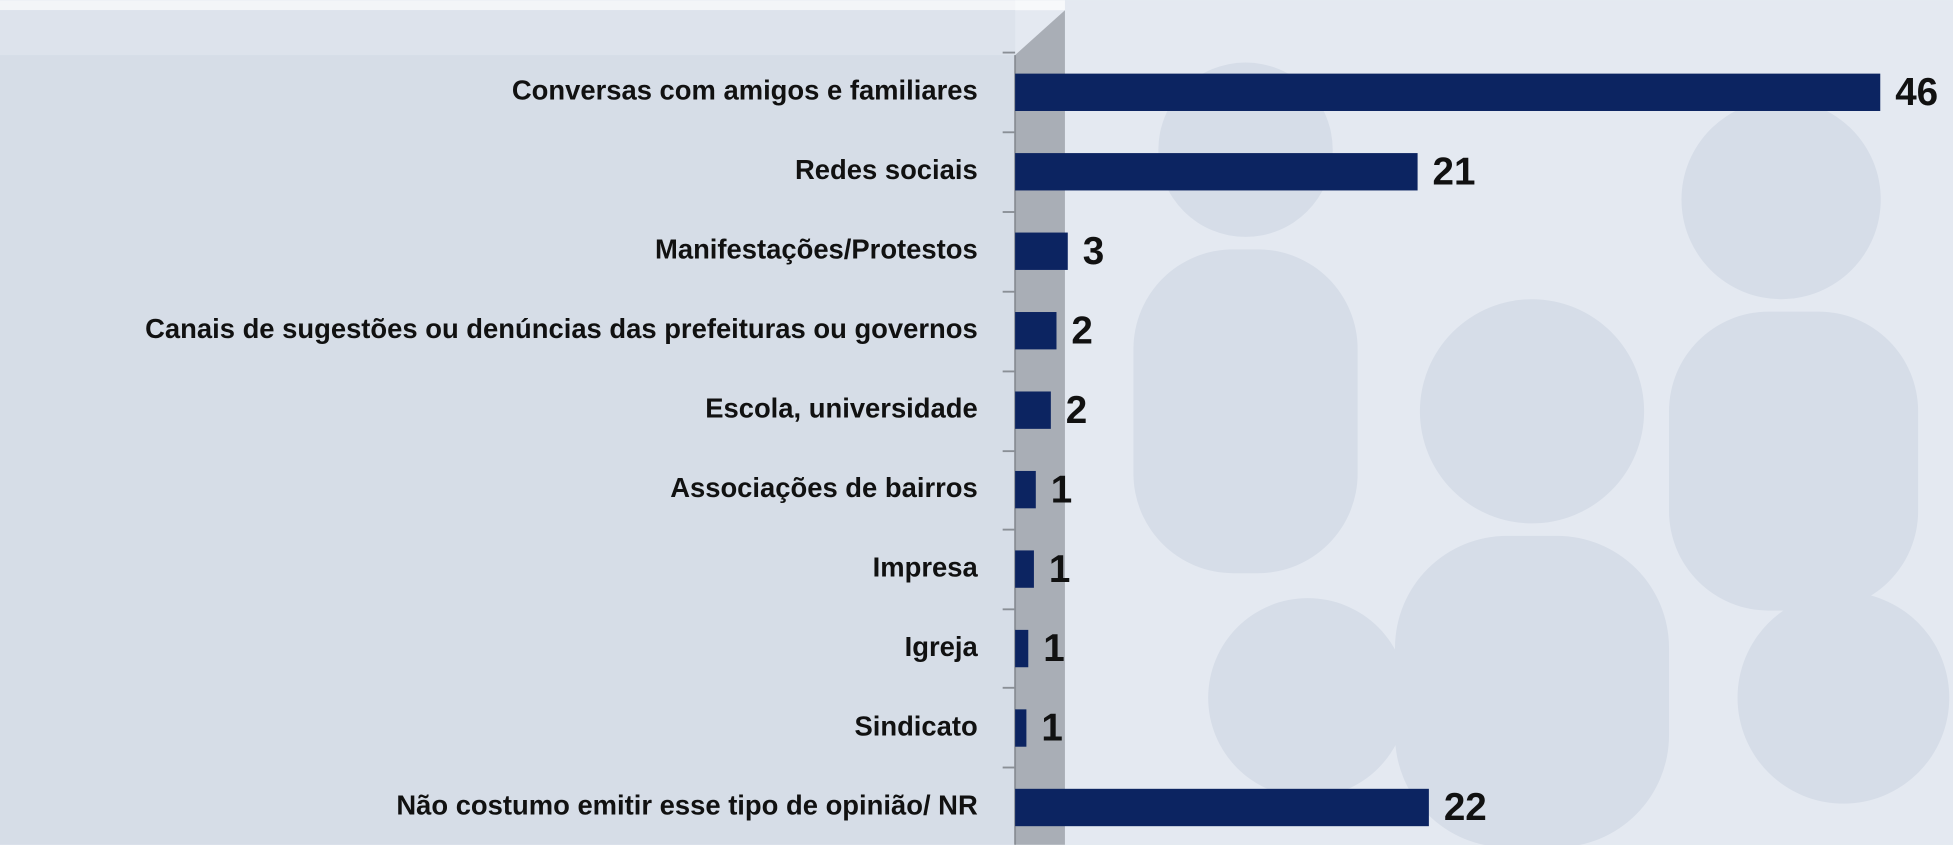 Image resolution: width=1953 pixels, height=845 pixels. Describe the element at coordinates (915, 725) in the screenshot. I see `category-label: Sindicato` at that location.